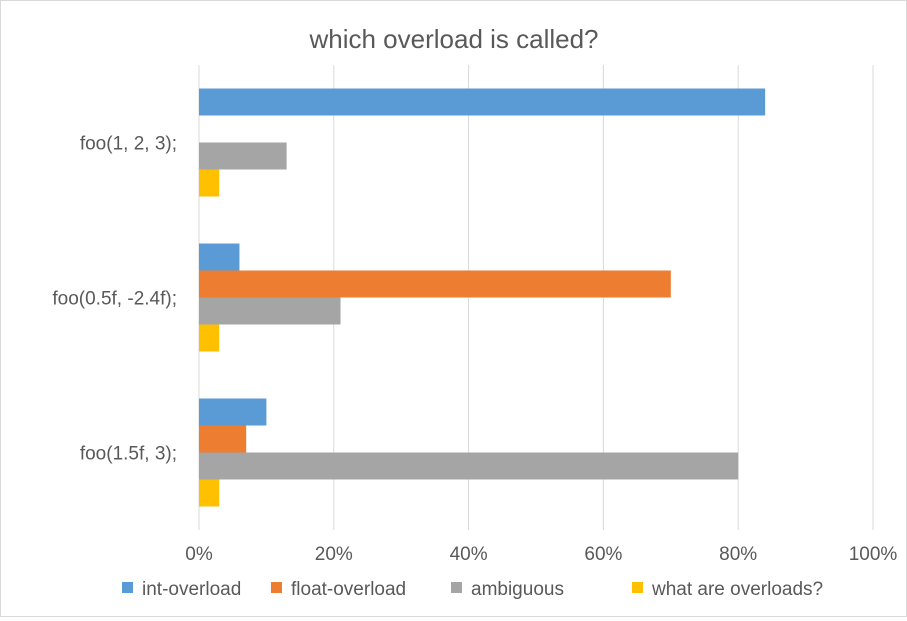 This screenshot has height=621, width=907. Describe the element at coordinates (541, 554) in the screenshot. I see `x-axis-ticks: 0% 20% 40% 60% 80% 100%` at that location.